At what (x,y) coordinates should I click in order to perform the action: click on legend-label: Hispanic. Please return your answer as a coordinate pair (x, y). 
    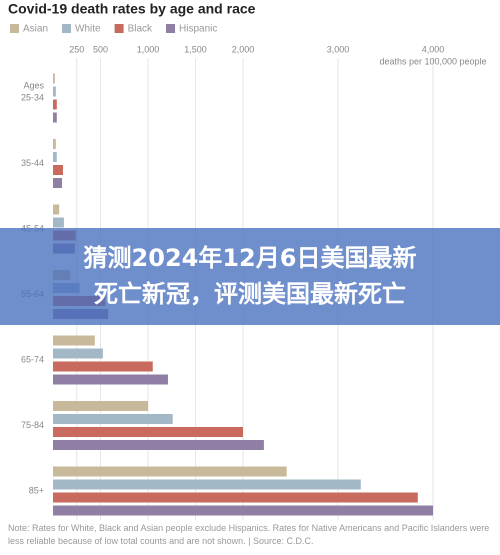
    Looking at the image, I should click on (198, 29).